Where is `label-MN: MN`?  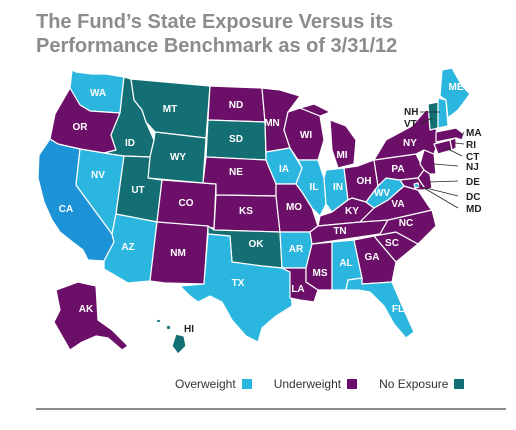
label-MN: MN is located at coordinates (272, 123).